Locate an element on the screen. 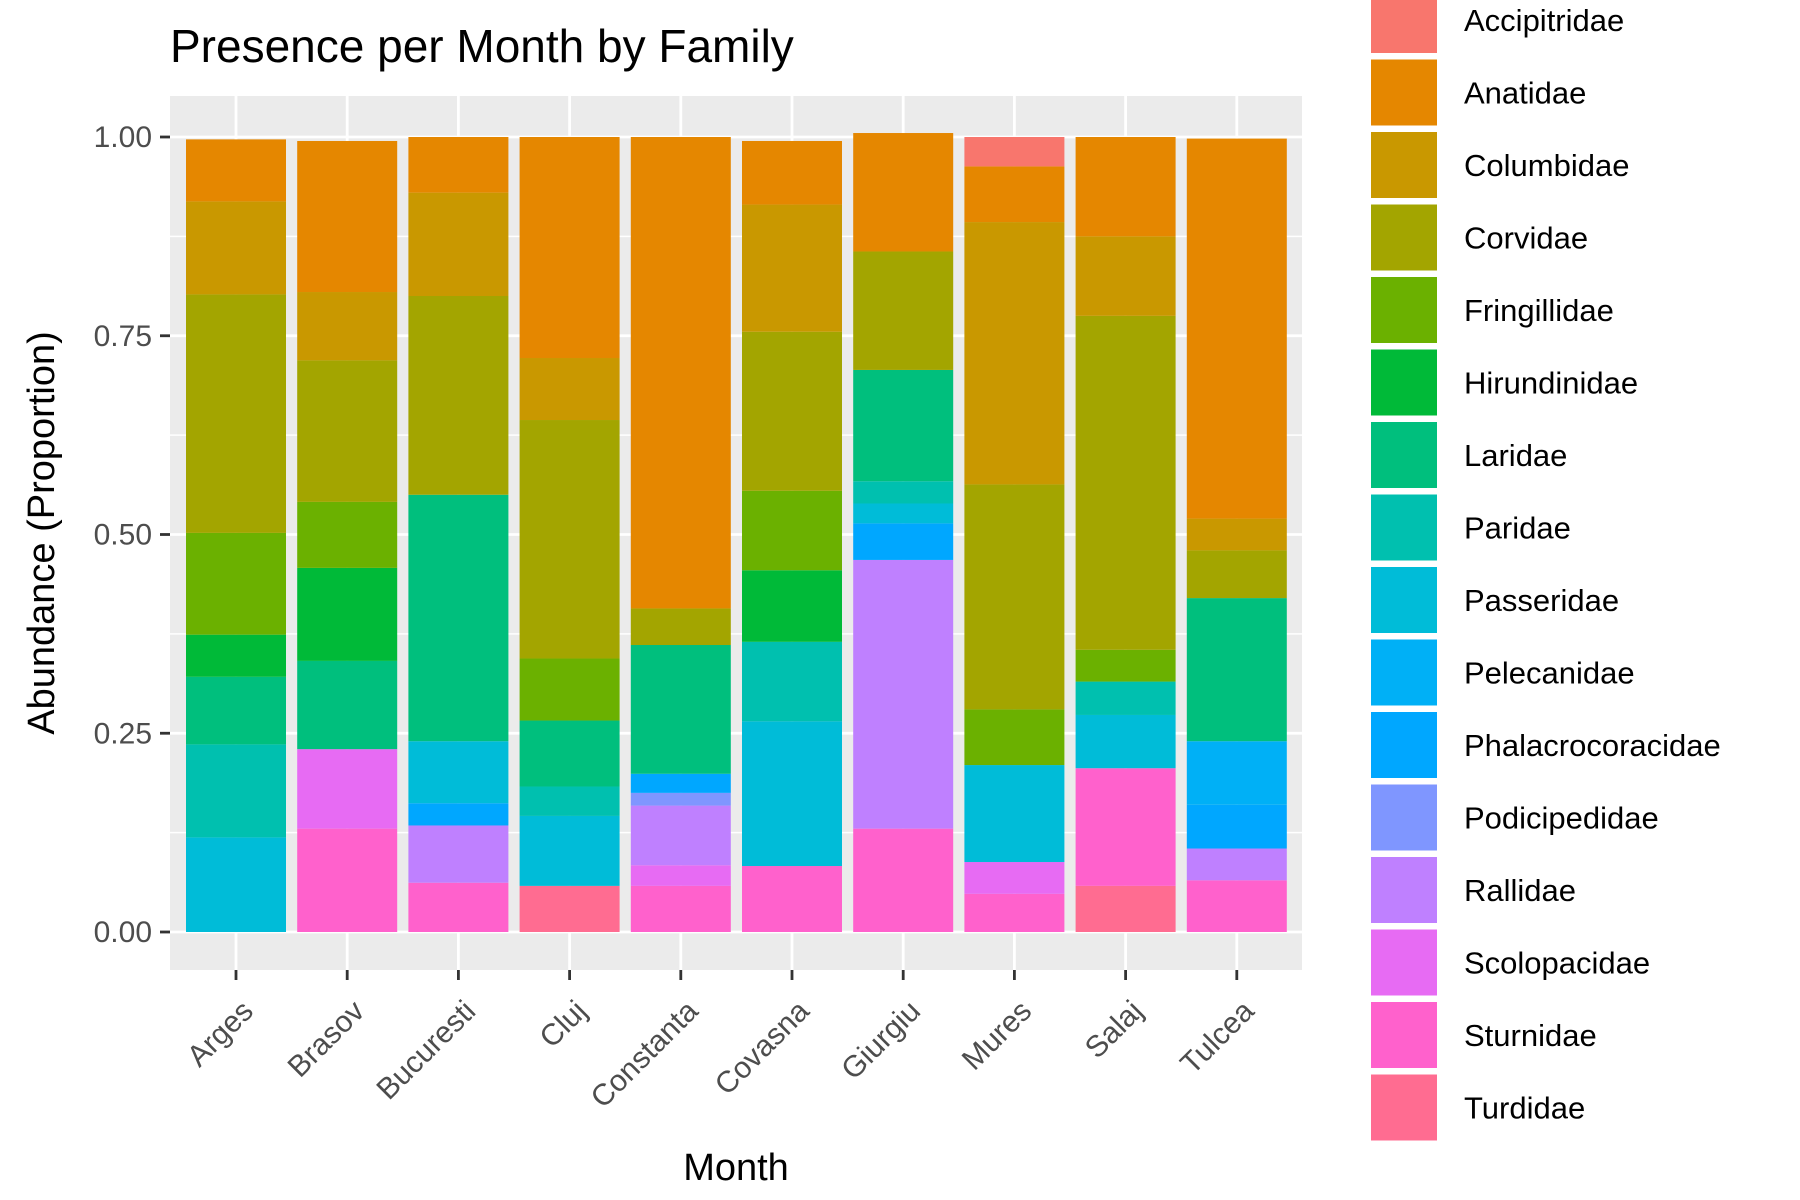 The width and height of the screenshot is (1800, 1200). legend-label: Turdidae is located at coordinates (1524, 1108).